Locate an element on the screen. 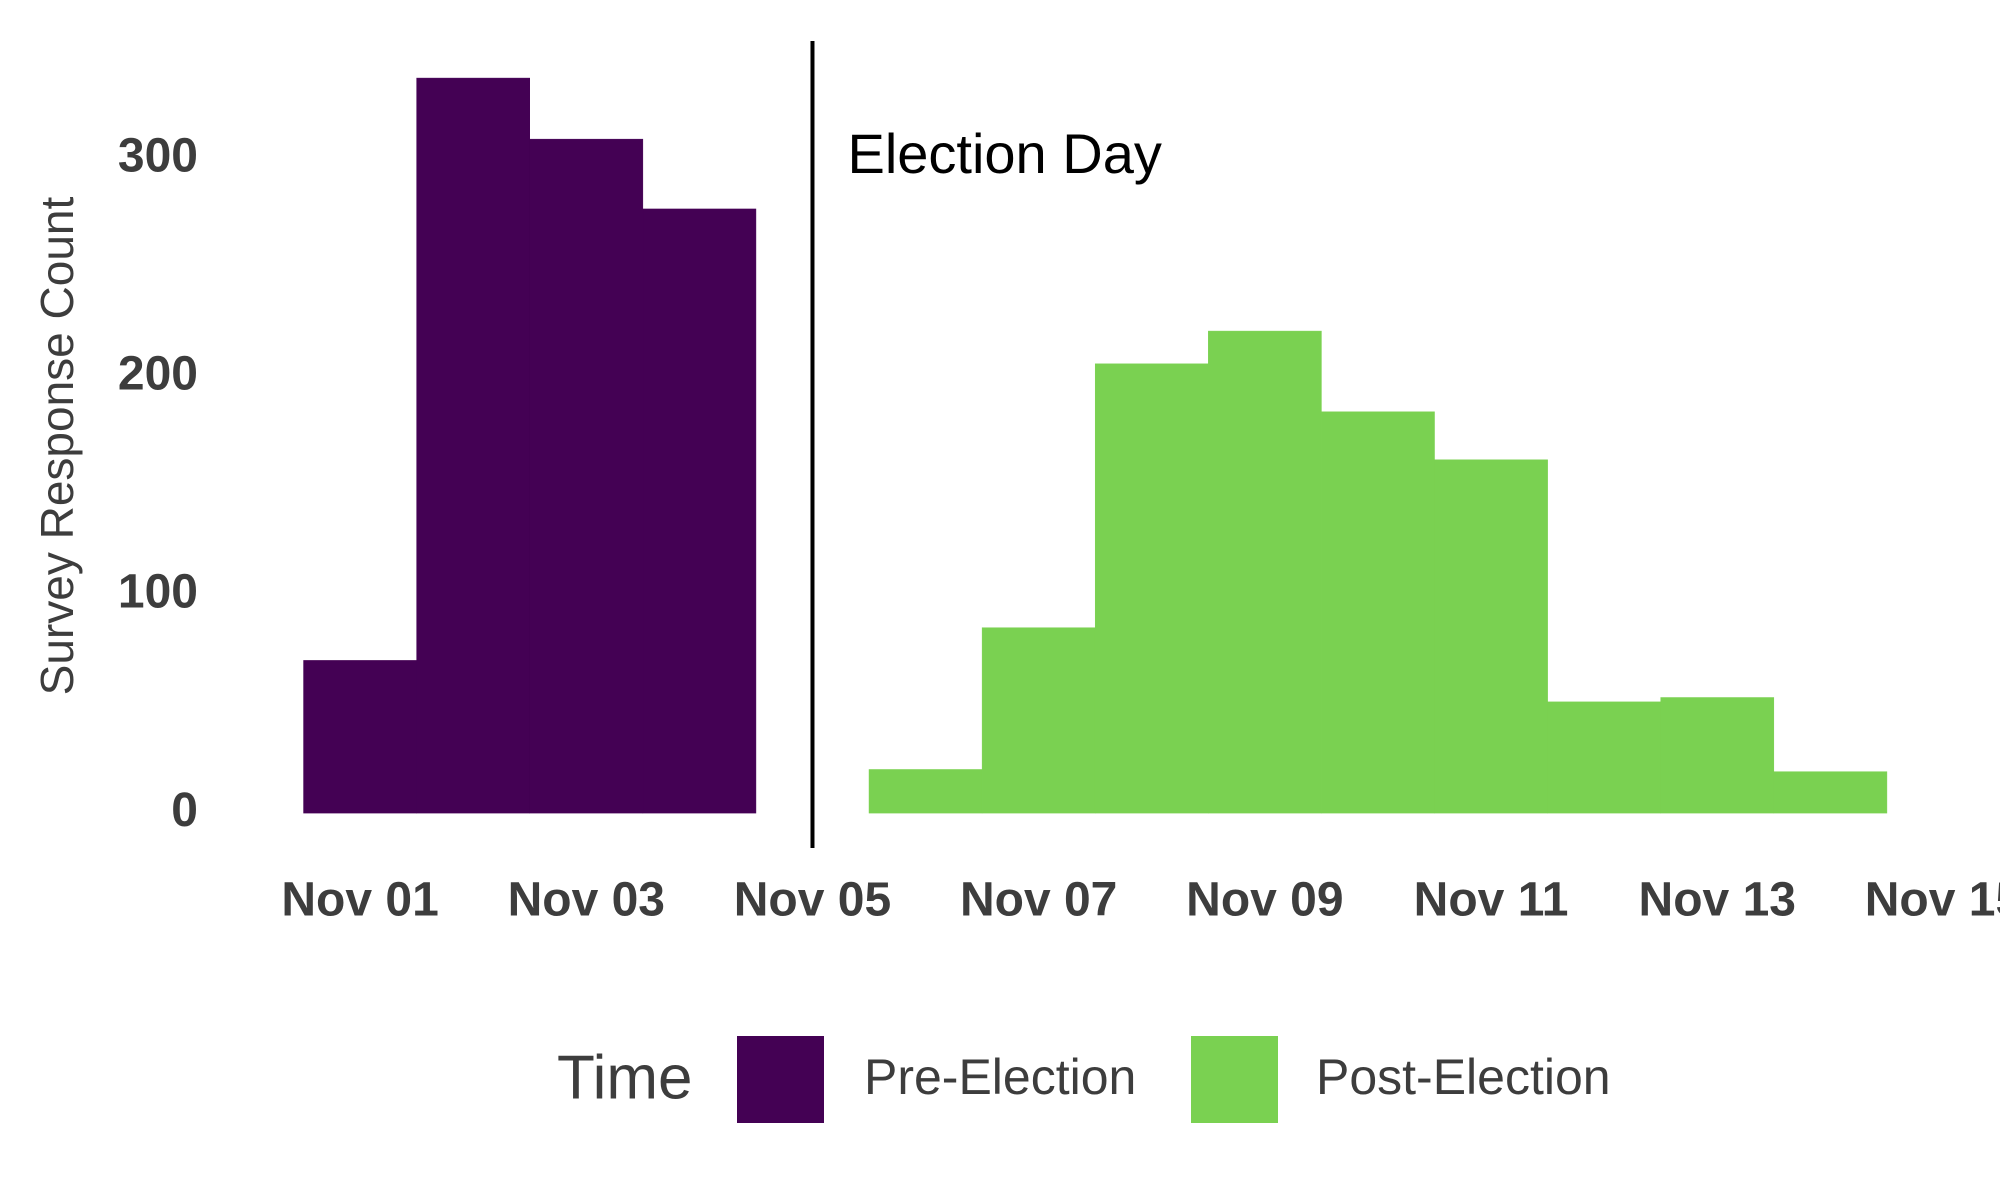  y-tick-label: 100 is located at coordinates (158, 592).